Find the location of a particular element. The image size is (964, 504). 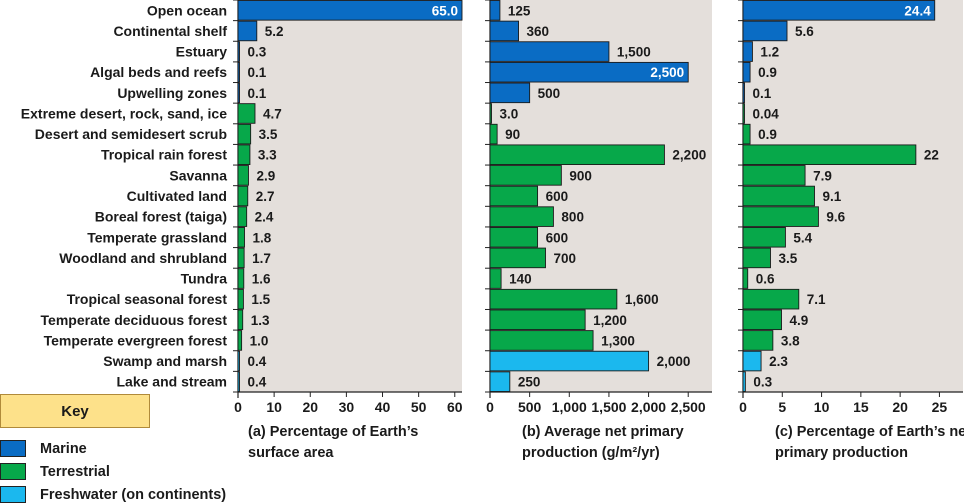

panel-c-bar-swamp-and-marsh is located at coordinates (752, 361).